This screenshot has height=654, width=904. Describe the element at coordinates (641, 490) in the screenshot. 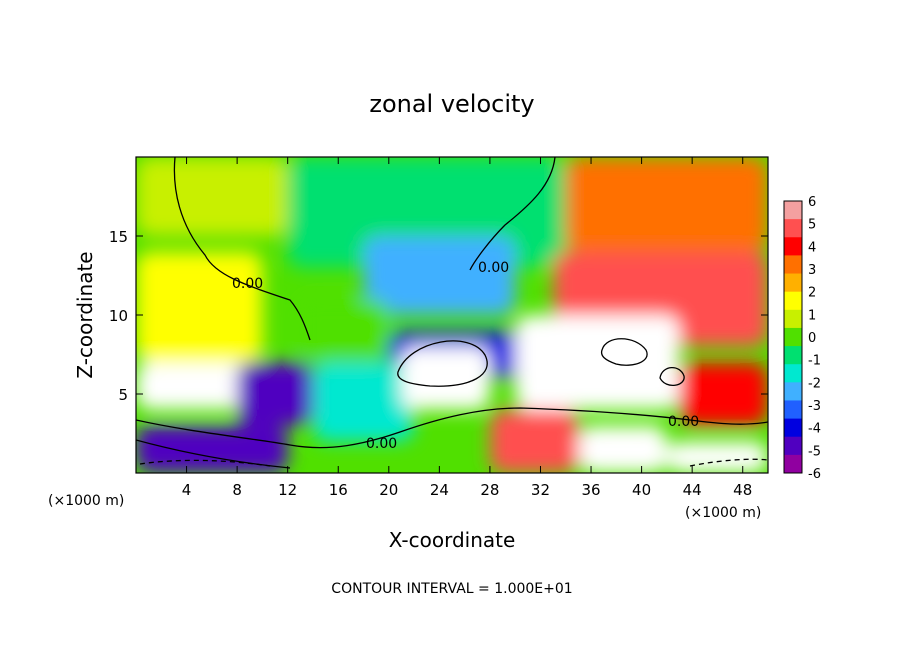

I see `x-tick-label: 40` at that location.